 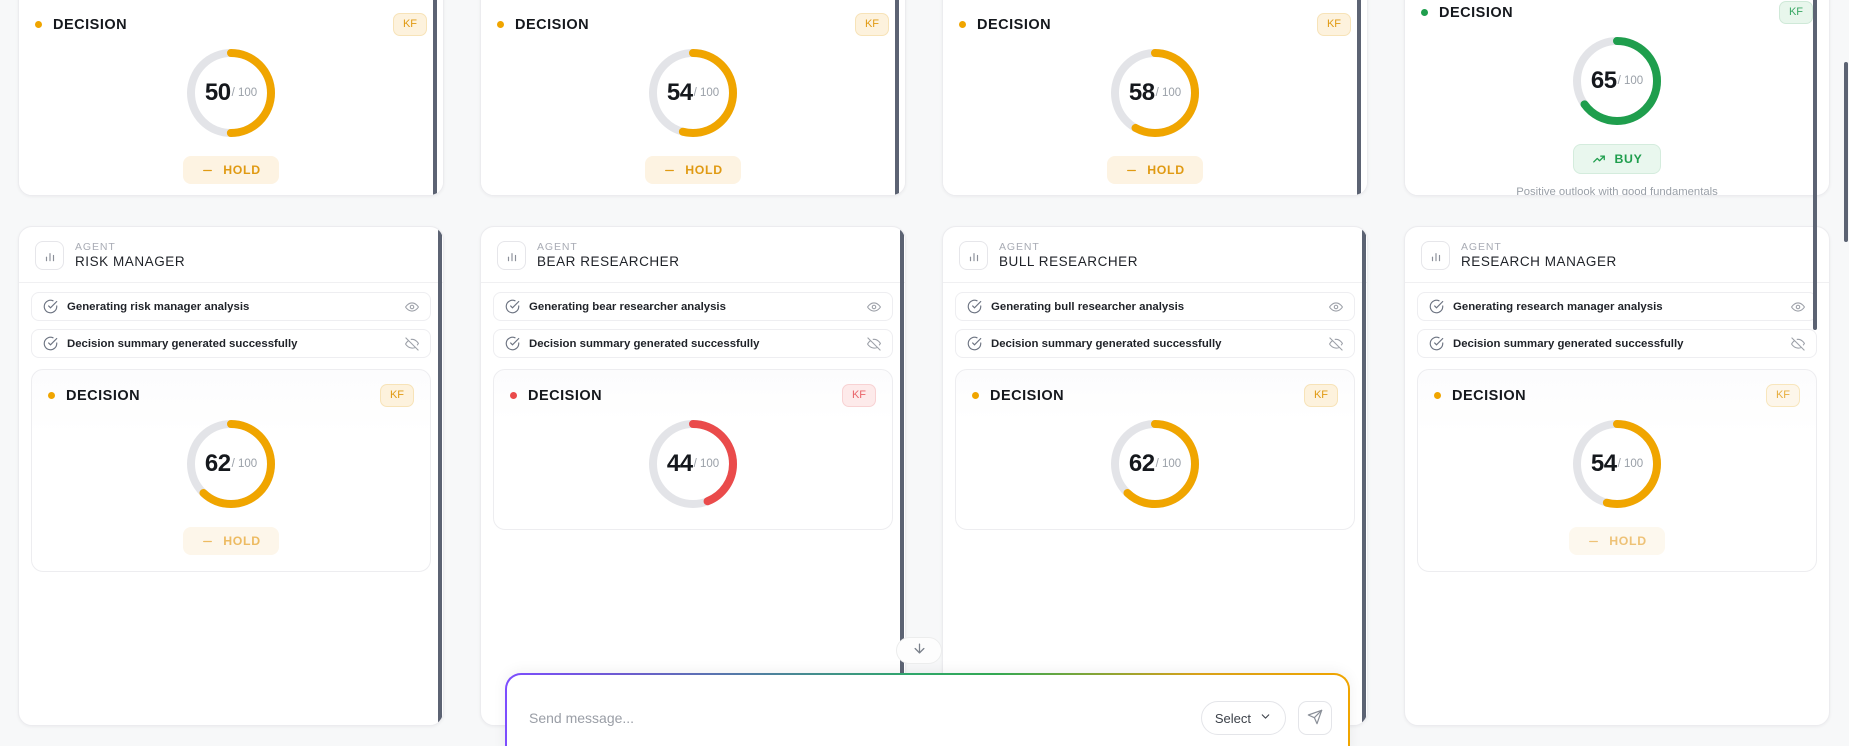 What do you see at coordinates (1558, 306) in the screenshot?
I see `status-text: Generating research manager analysis` at bounding box center [1558, 306].